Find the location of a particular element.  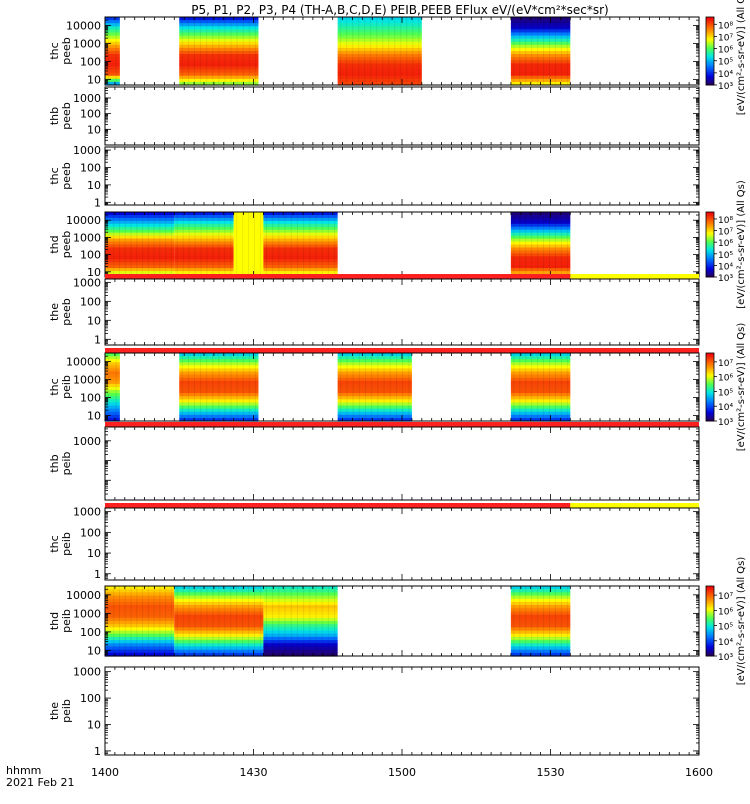

x-tick-label: 1400 is located at coordinates (105, 772).